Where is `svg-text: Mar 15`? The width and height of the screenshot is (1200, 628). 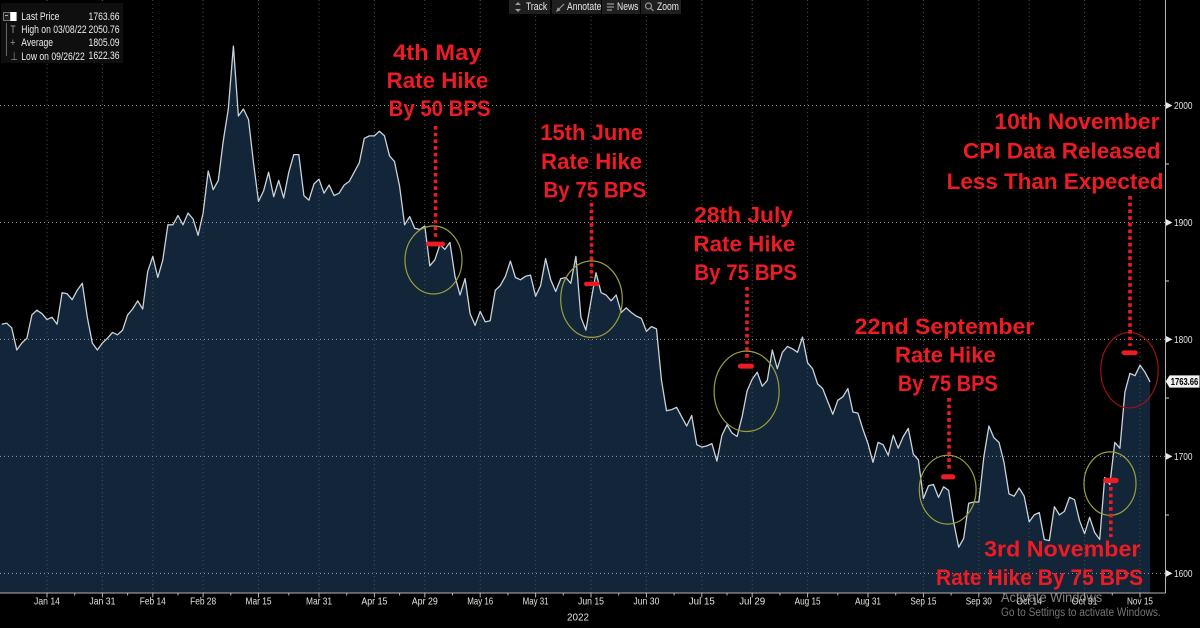
svg-text: Mar 15 is located at coordinates (259, 602).